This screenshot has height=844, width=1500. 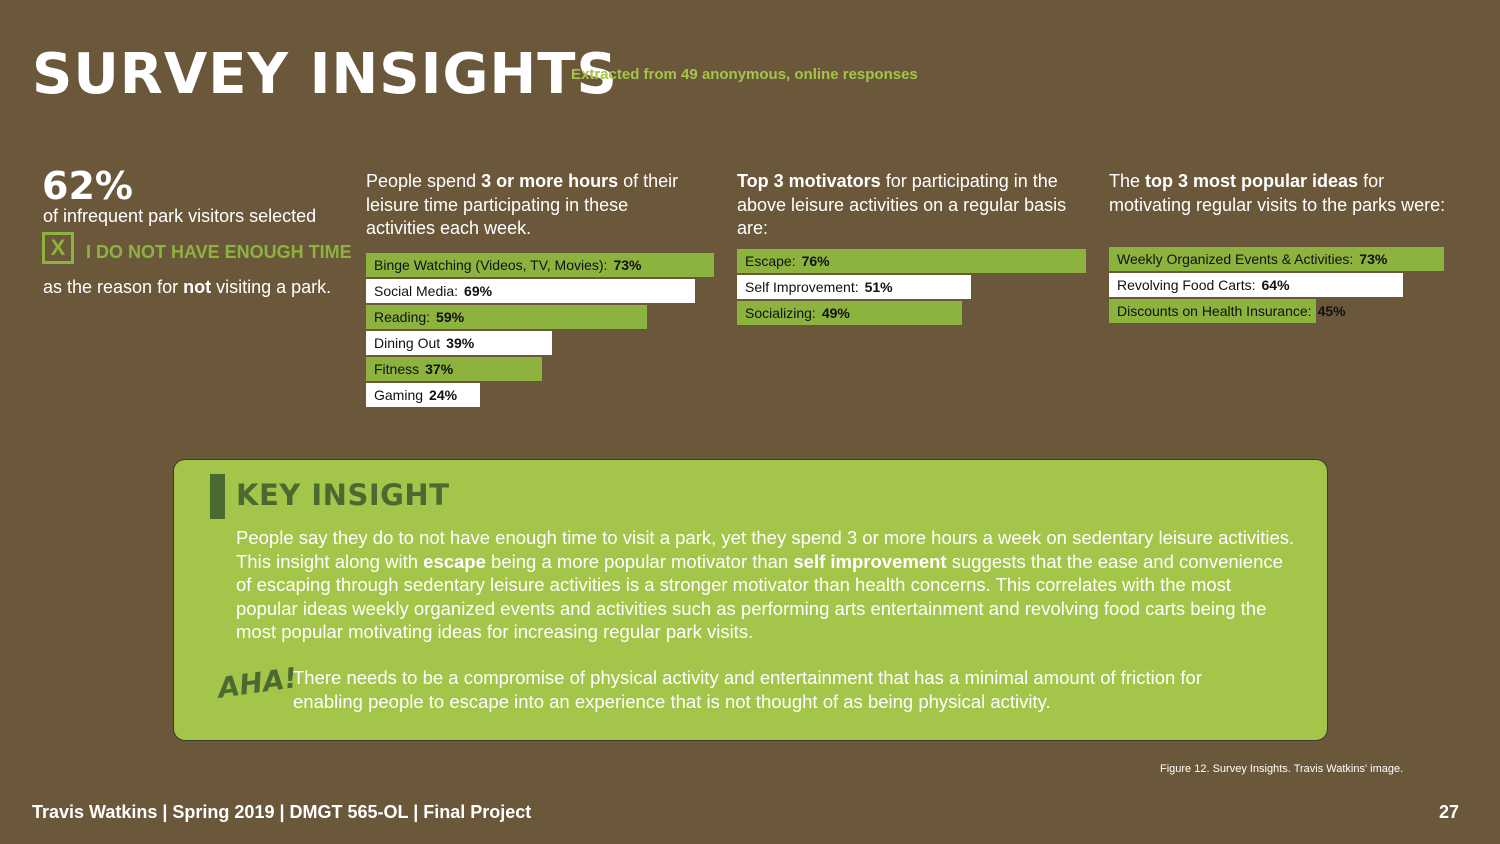 I want to click on page-number: 27, so click(x=1448, y=812).